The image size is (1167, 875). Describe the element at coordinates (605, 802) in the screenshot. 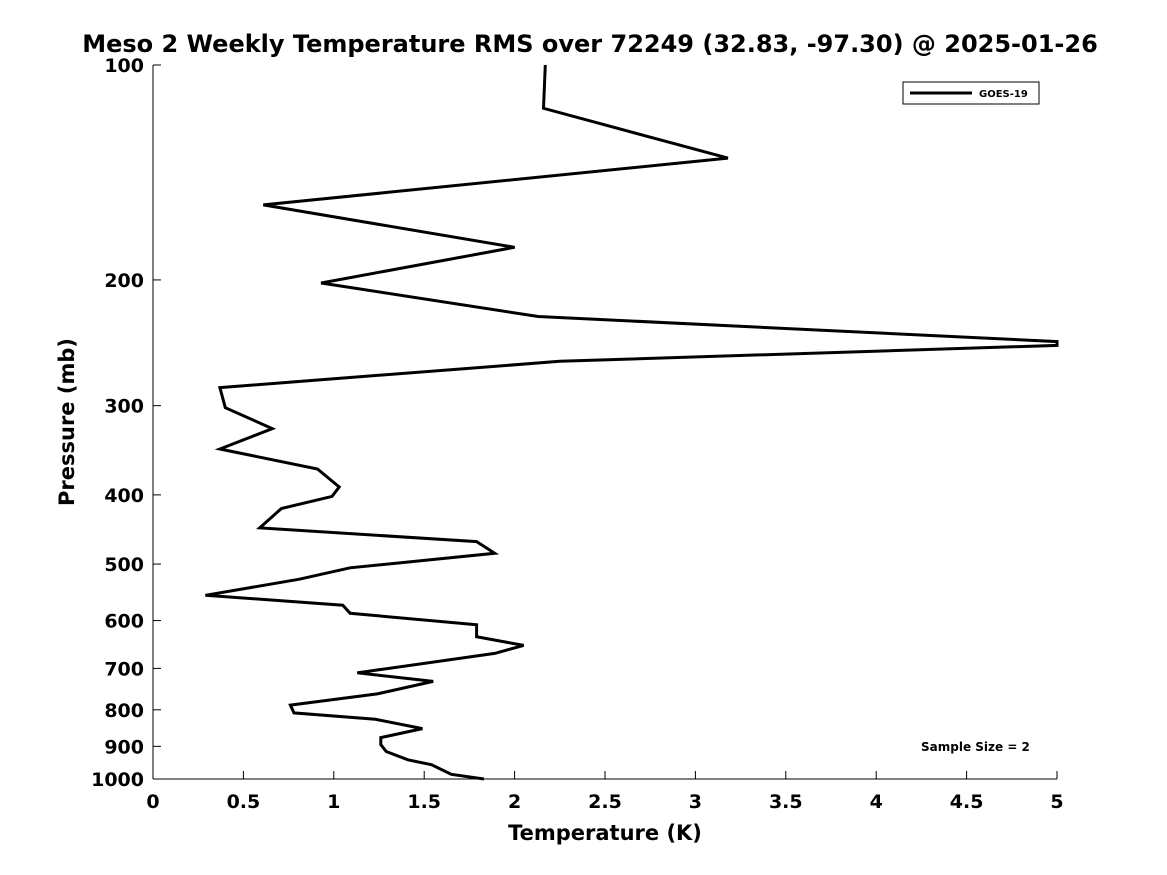

I see `x-tick-label: 2.5` at that location.